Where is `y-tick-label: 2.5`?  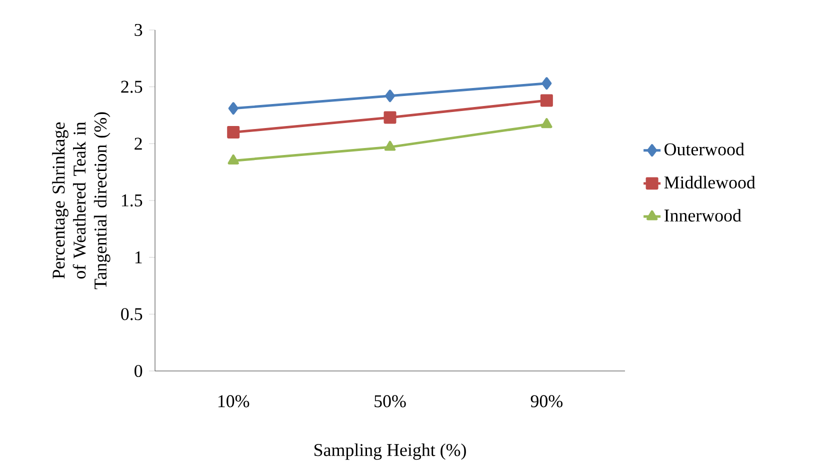
y-tick-label: 2.5 is located at coordinates (131, 86).